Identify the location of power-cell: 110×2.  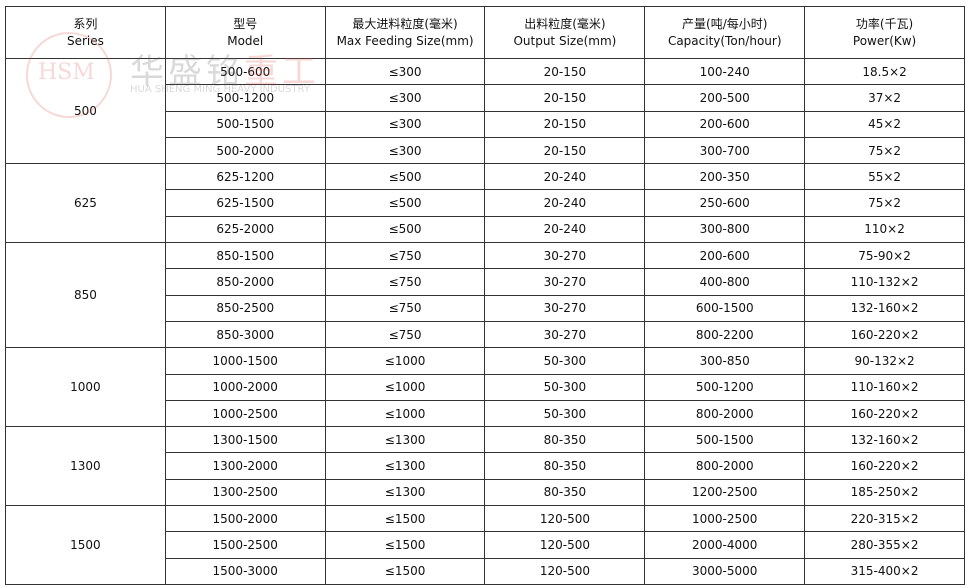
(884, 229).